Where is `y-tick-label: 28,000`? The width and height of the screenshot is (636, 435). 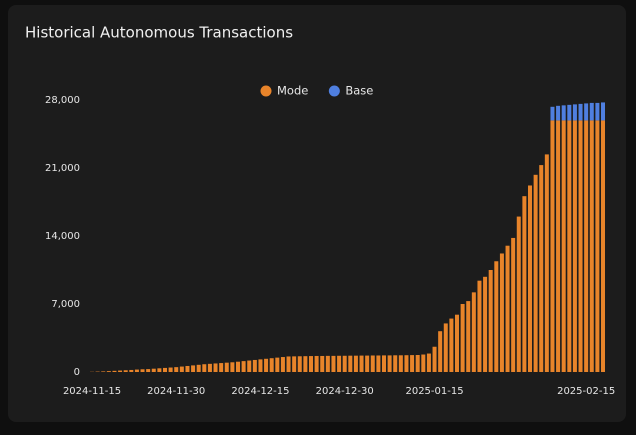
y-tick-label: 28,000 is located at coordinates (62, 100).